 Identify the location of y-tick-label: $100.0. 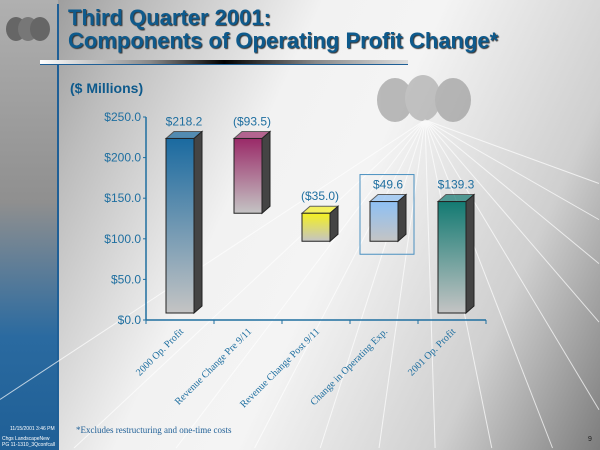
(122, 239).